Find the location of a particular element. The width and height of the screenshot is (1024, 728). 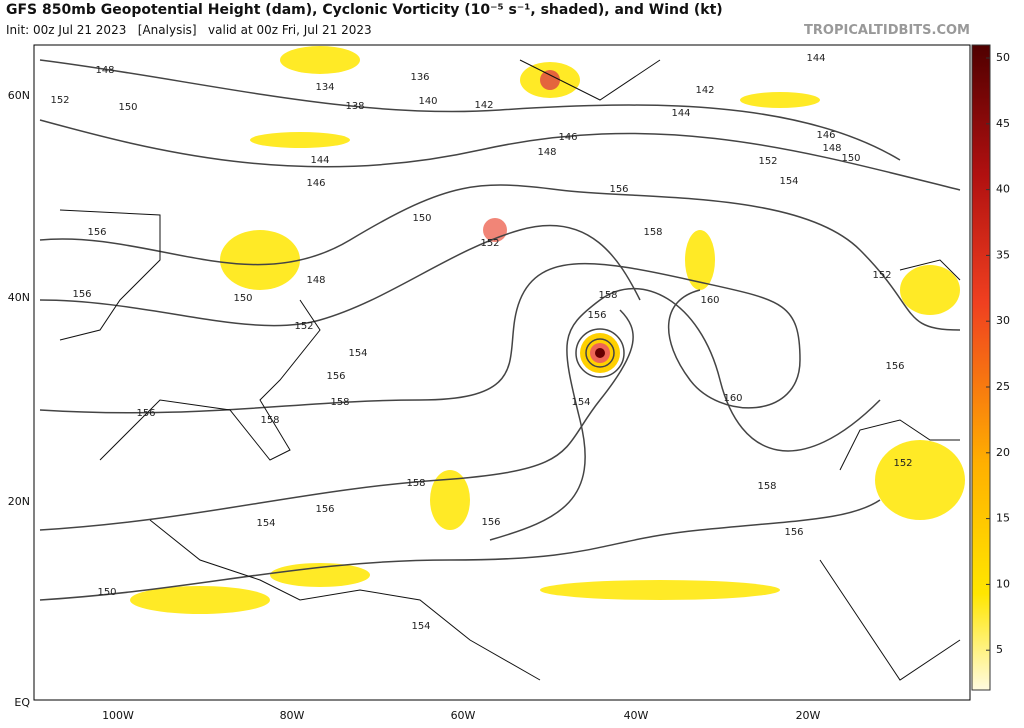

lon-label: 60W is located at coordinates (463, 715).